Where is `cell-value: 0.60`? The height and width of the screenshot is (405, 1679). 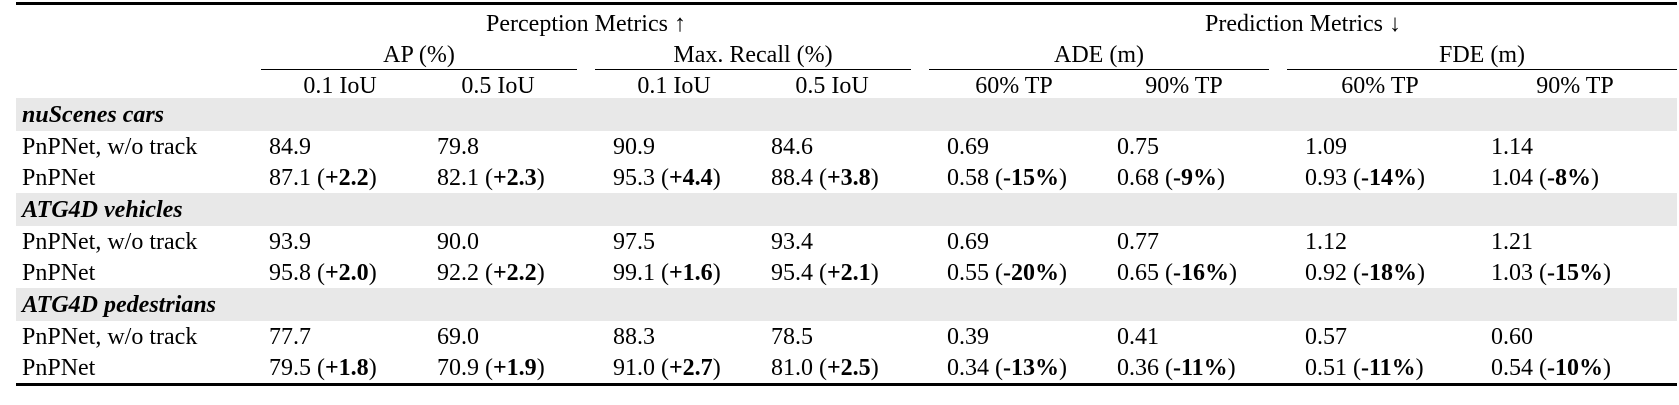
cell-value: 0.60 is located at coordinates (1512, 336).